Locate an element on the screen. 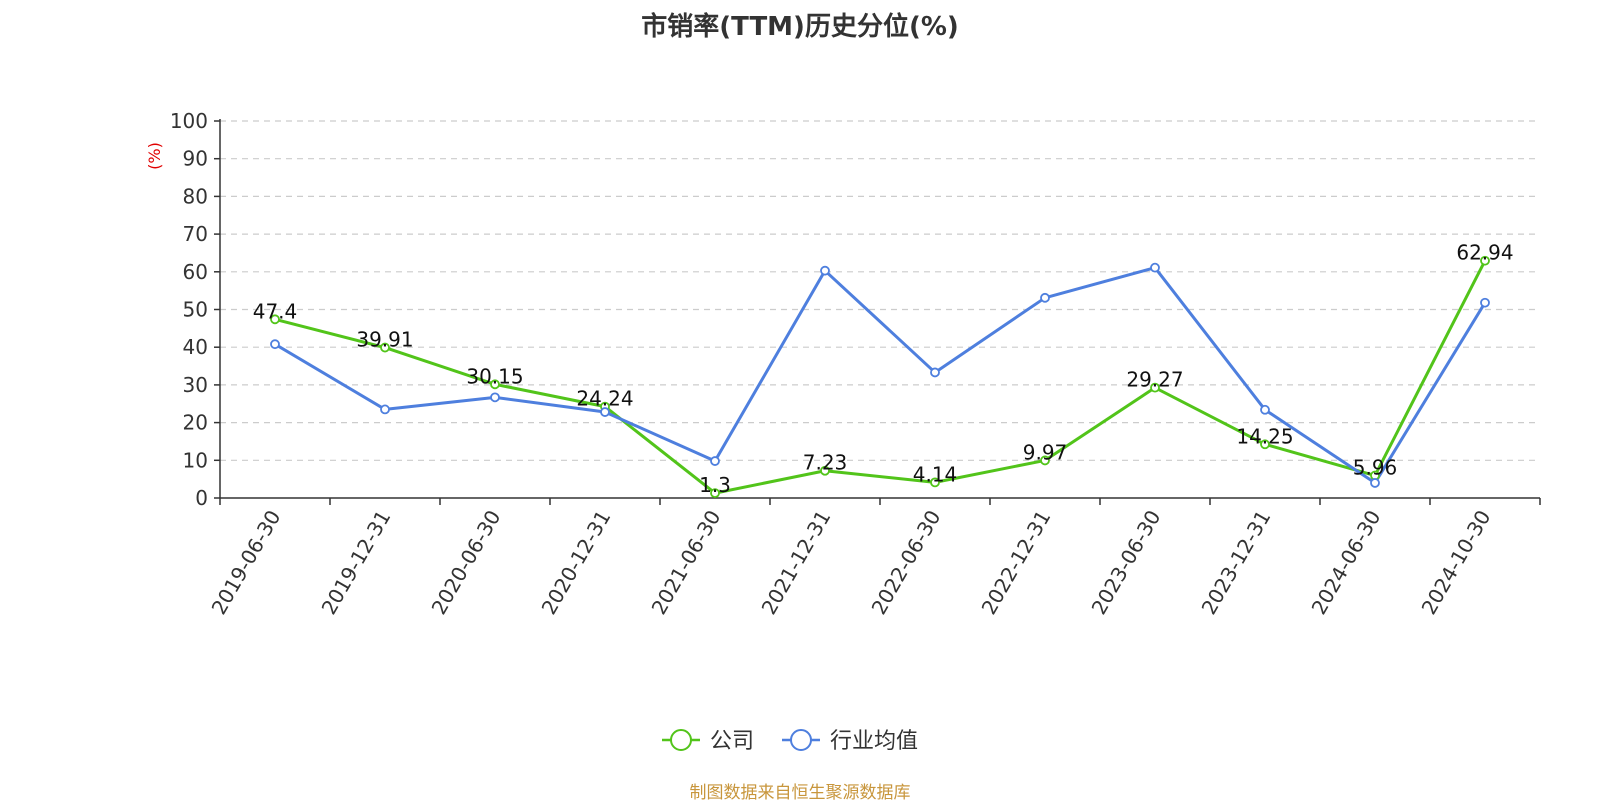  series-0-data-label-10: 5.96 is located at coordinates (1375, 468).